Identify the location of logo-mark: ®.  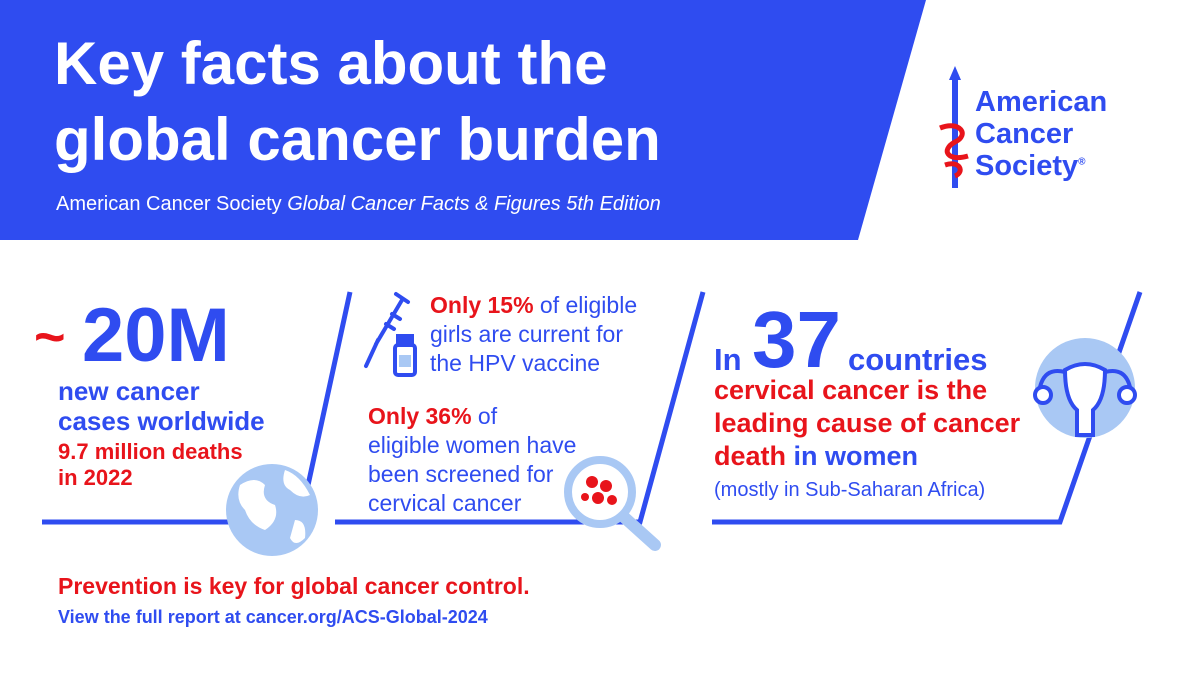
(1082, 162).